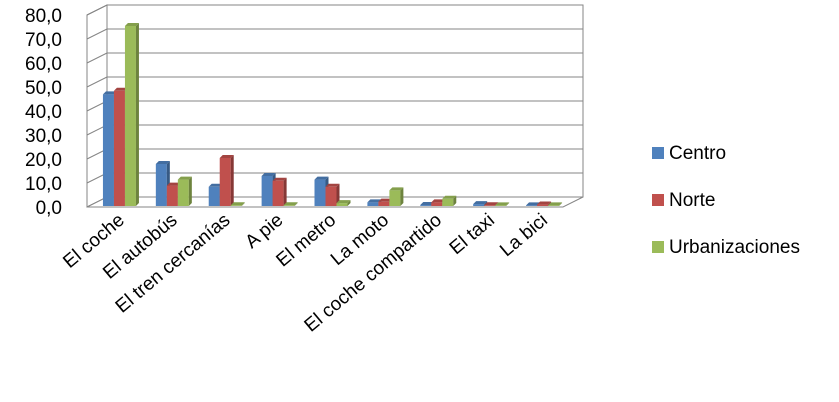 The width and height of the screenshot is (839, 402). I want to click on x-tick-label: A pie, so click(264, 231).